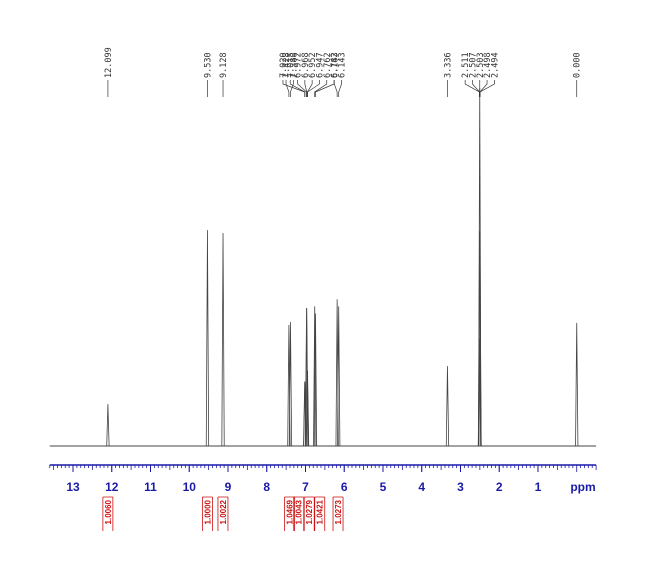 The height and width of the screenshot is (581, 650). Describe the element at coordinates (383, 487) in the screenshot. I see `x-tick-label: 5` at that location.